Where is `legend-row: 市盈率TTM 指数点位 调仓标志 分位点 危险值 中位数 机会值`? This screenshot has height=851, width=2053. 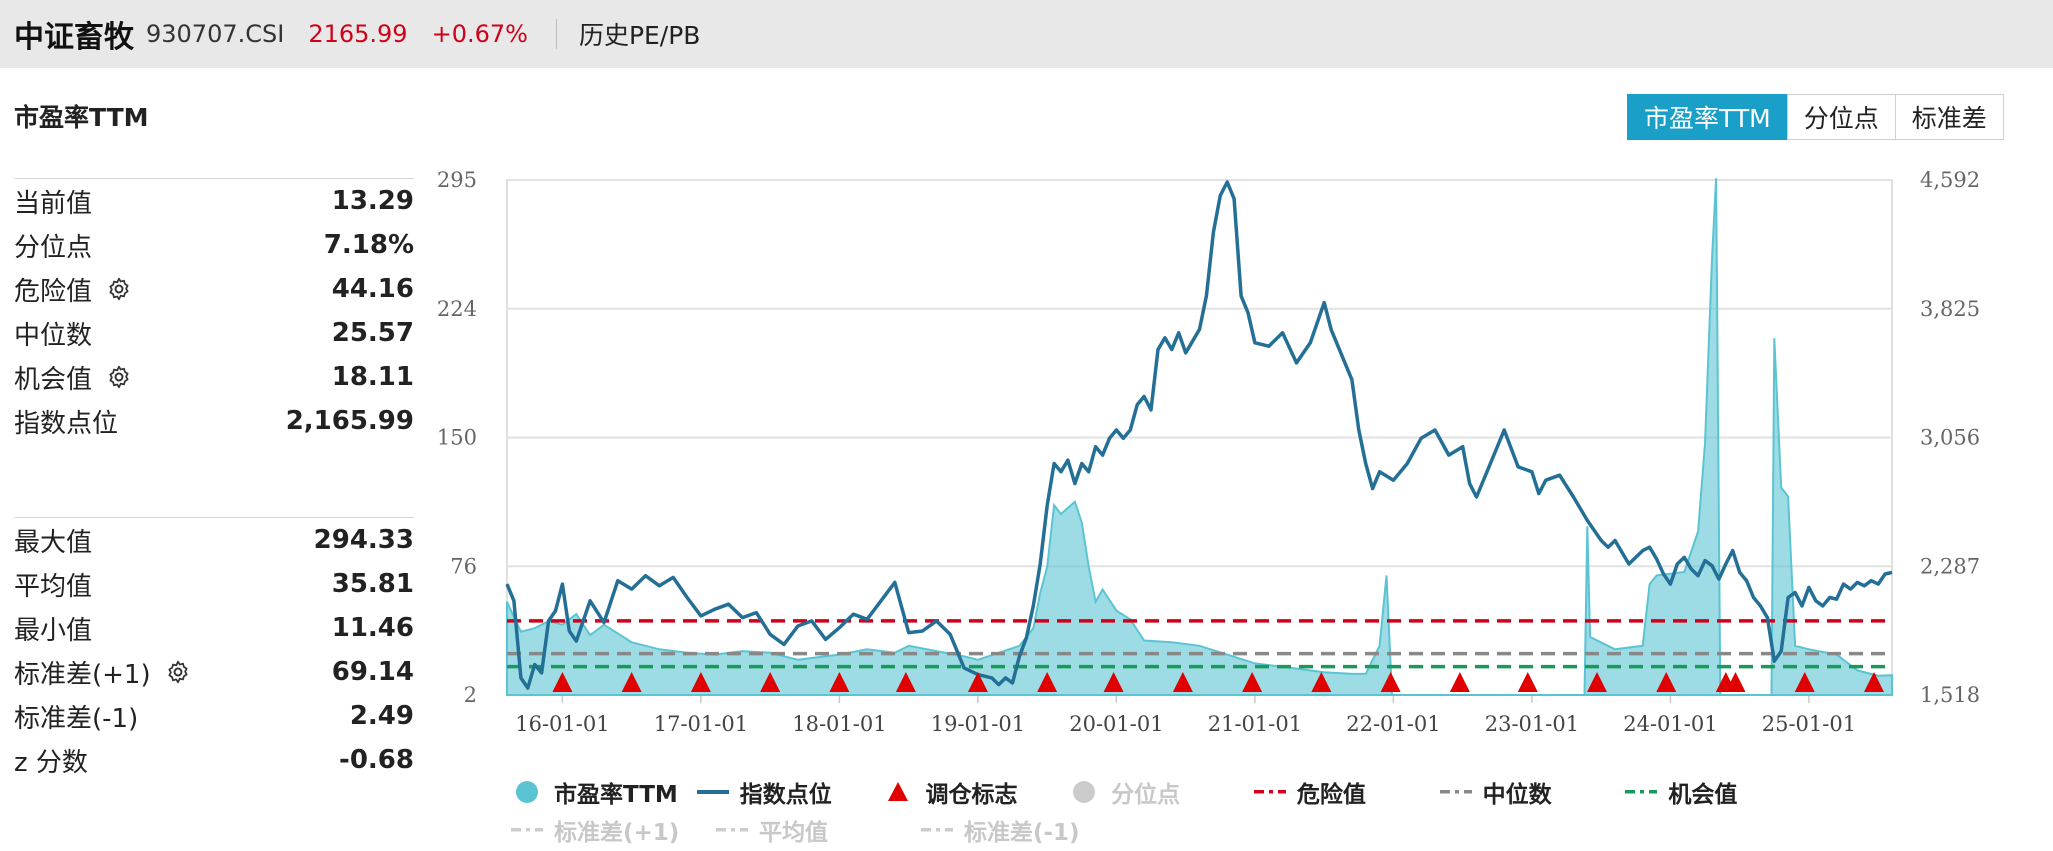 legend-row: 市盈率TTM 指数点位 调仓标志 分位点 危险值 中位数 机会值 is located at coordinates (1160, 792).